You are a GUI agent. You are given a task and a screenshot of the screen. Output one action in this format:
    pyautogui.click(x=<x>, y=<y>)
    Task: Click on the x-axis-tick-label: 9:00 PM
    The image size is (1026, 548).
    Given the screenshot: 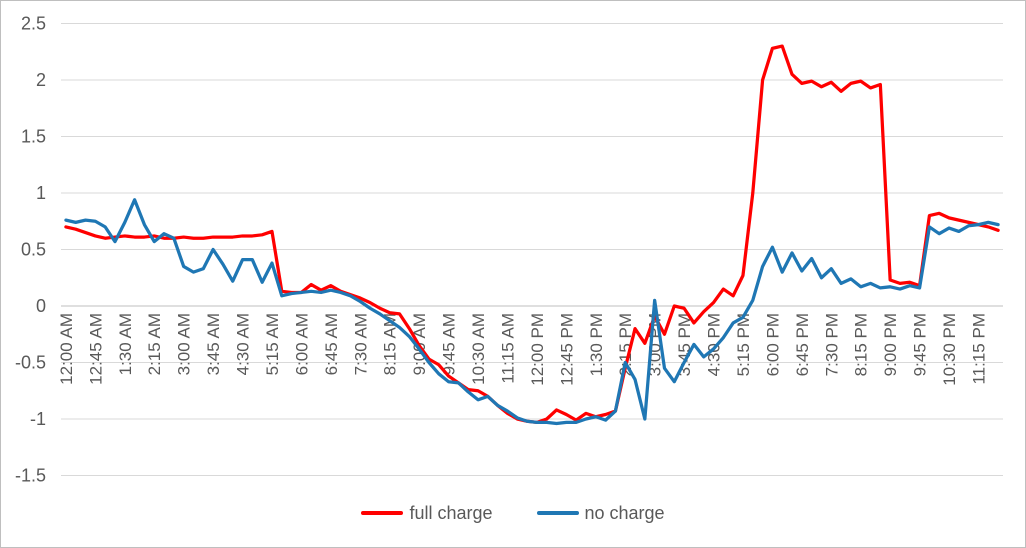 What is the action you would take?
    pyautogui.click(x=890, y=344)
    